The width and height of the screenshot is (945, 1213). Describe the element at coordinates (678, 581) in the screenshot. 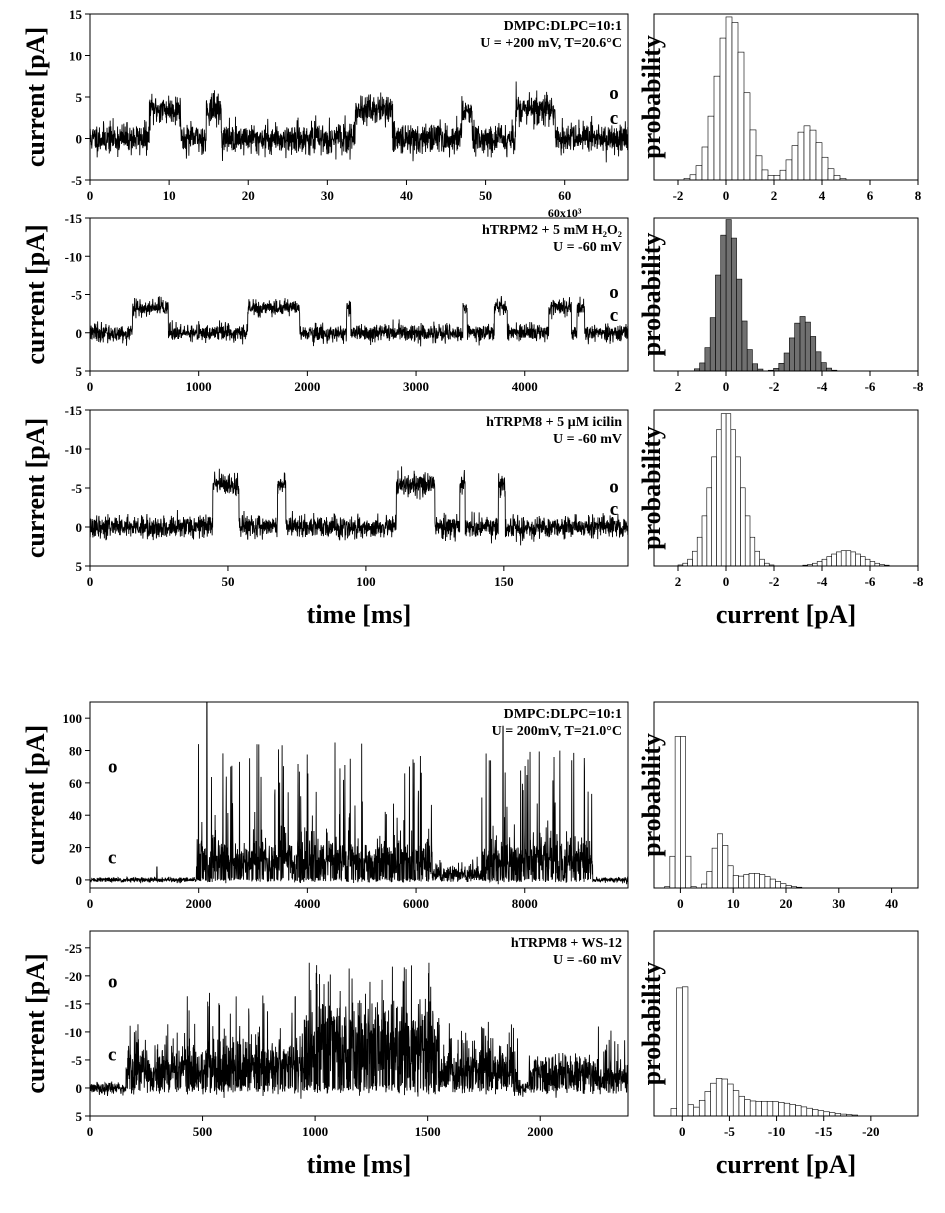

I see `x-tick-label: 2` at that location.